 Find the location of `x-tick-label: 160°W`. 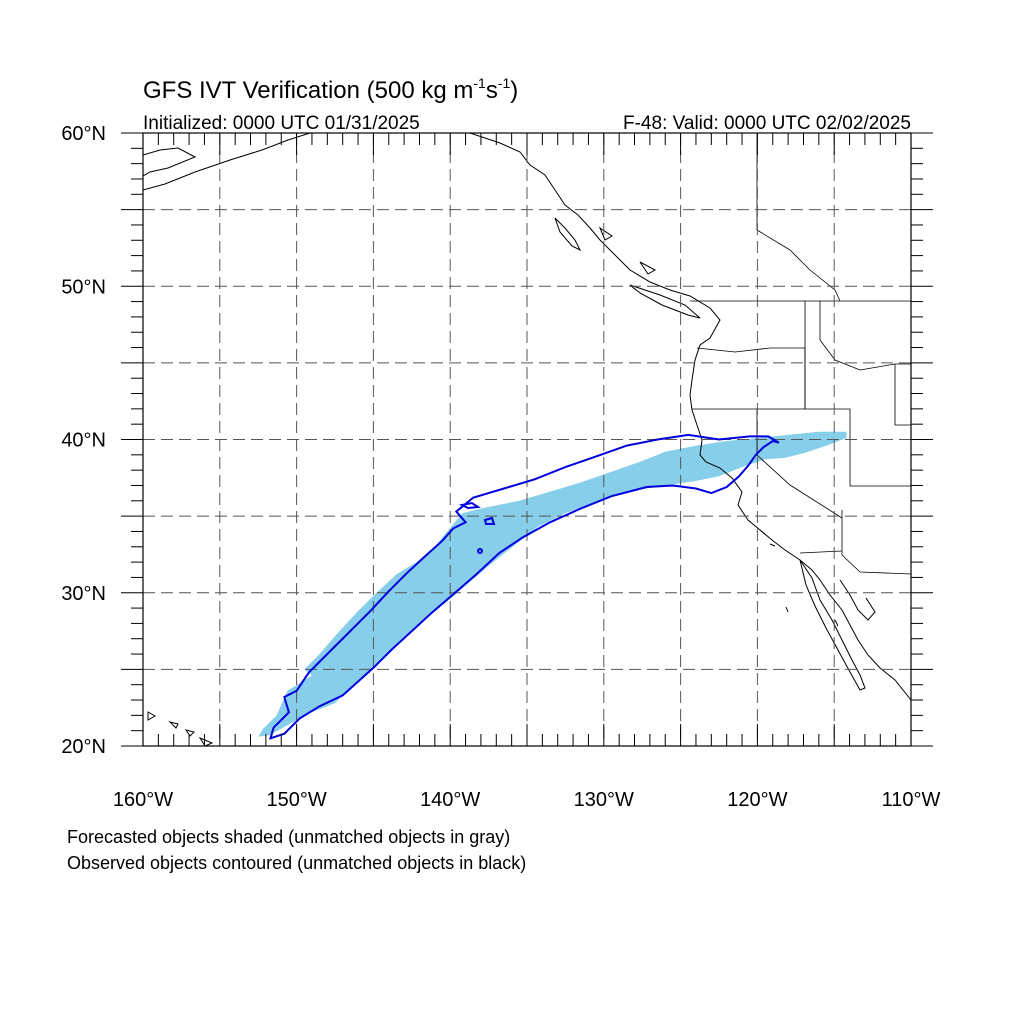

x-tick-label: 160°W is located at coordinates (143, 800).